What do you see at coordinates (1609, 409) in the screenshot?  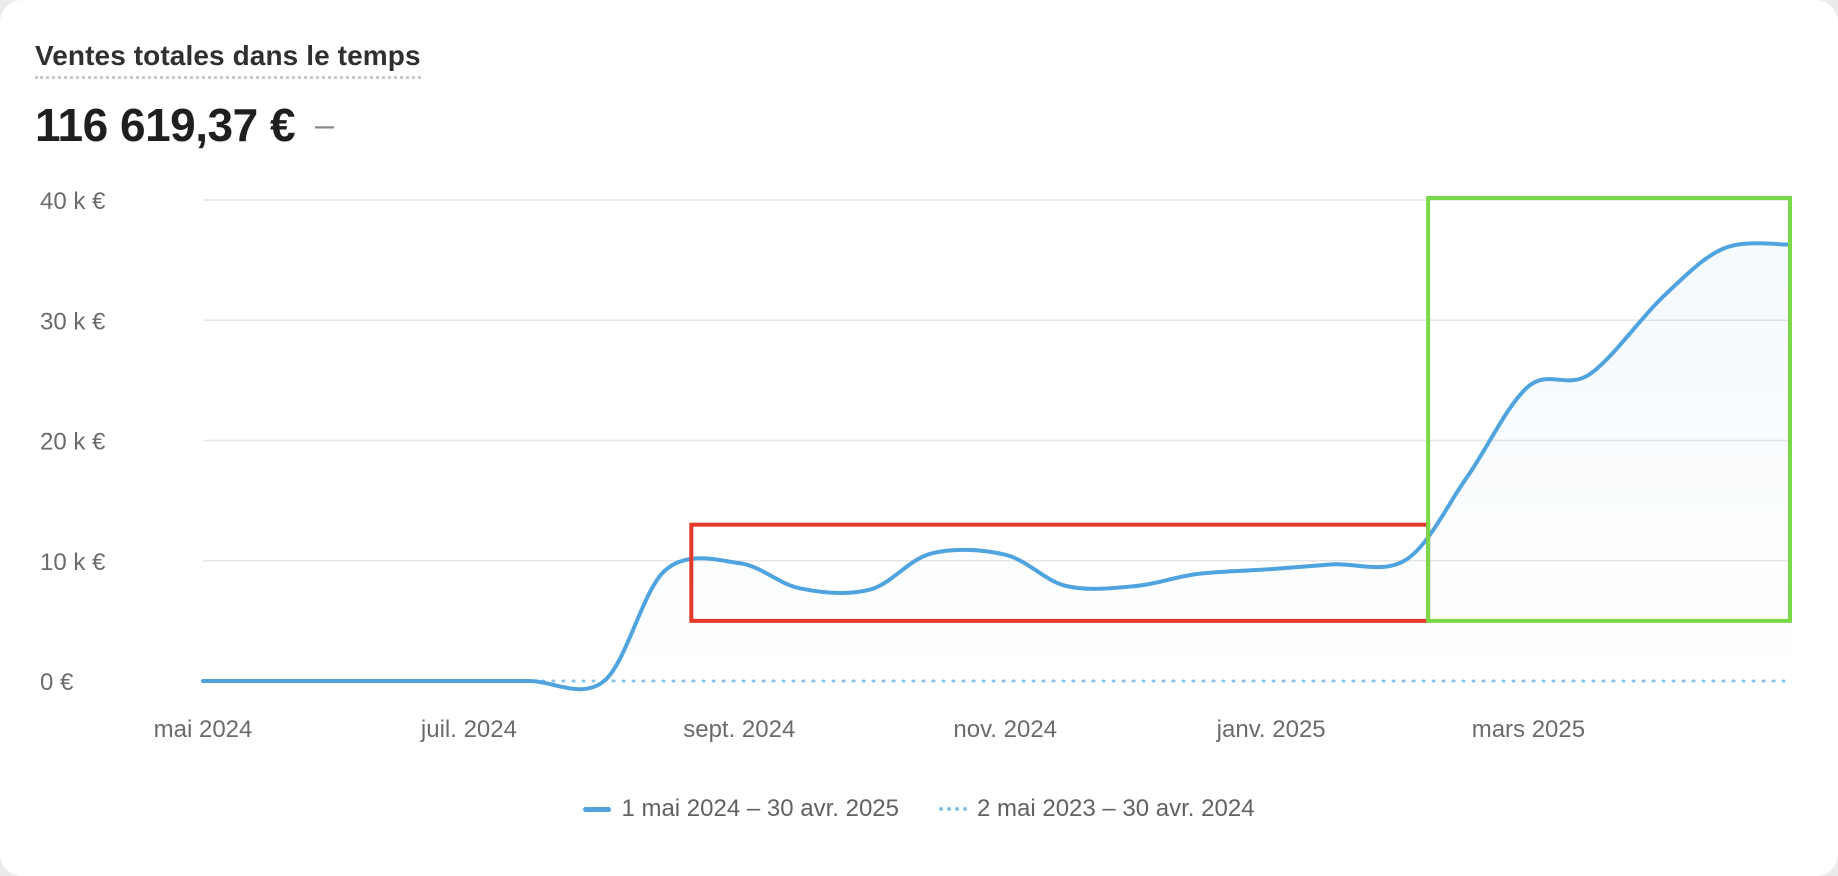 I see `annotation-box-green` at bounding box center [1609, 409].